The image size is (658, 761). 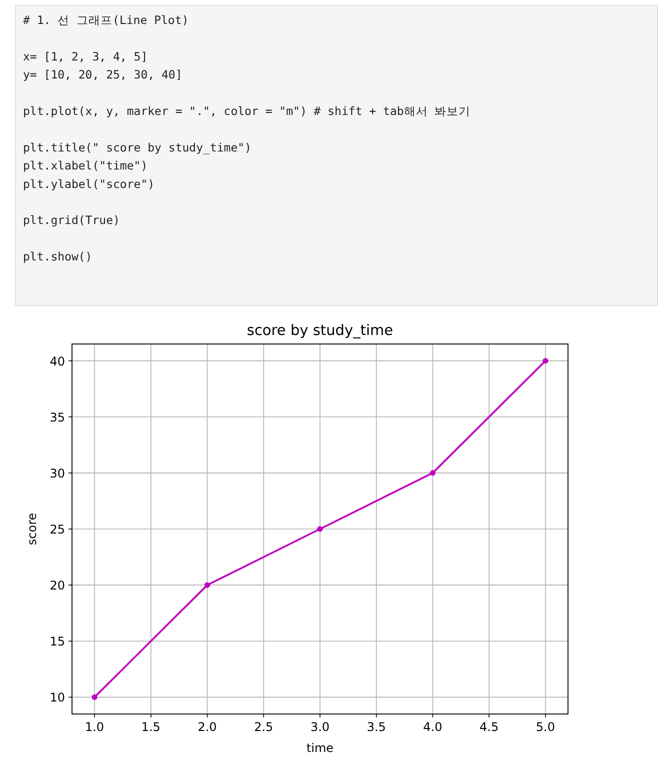 I want to click on text: y= [10, 20, 25, 30, 40], so click(x=102, y=75).